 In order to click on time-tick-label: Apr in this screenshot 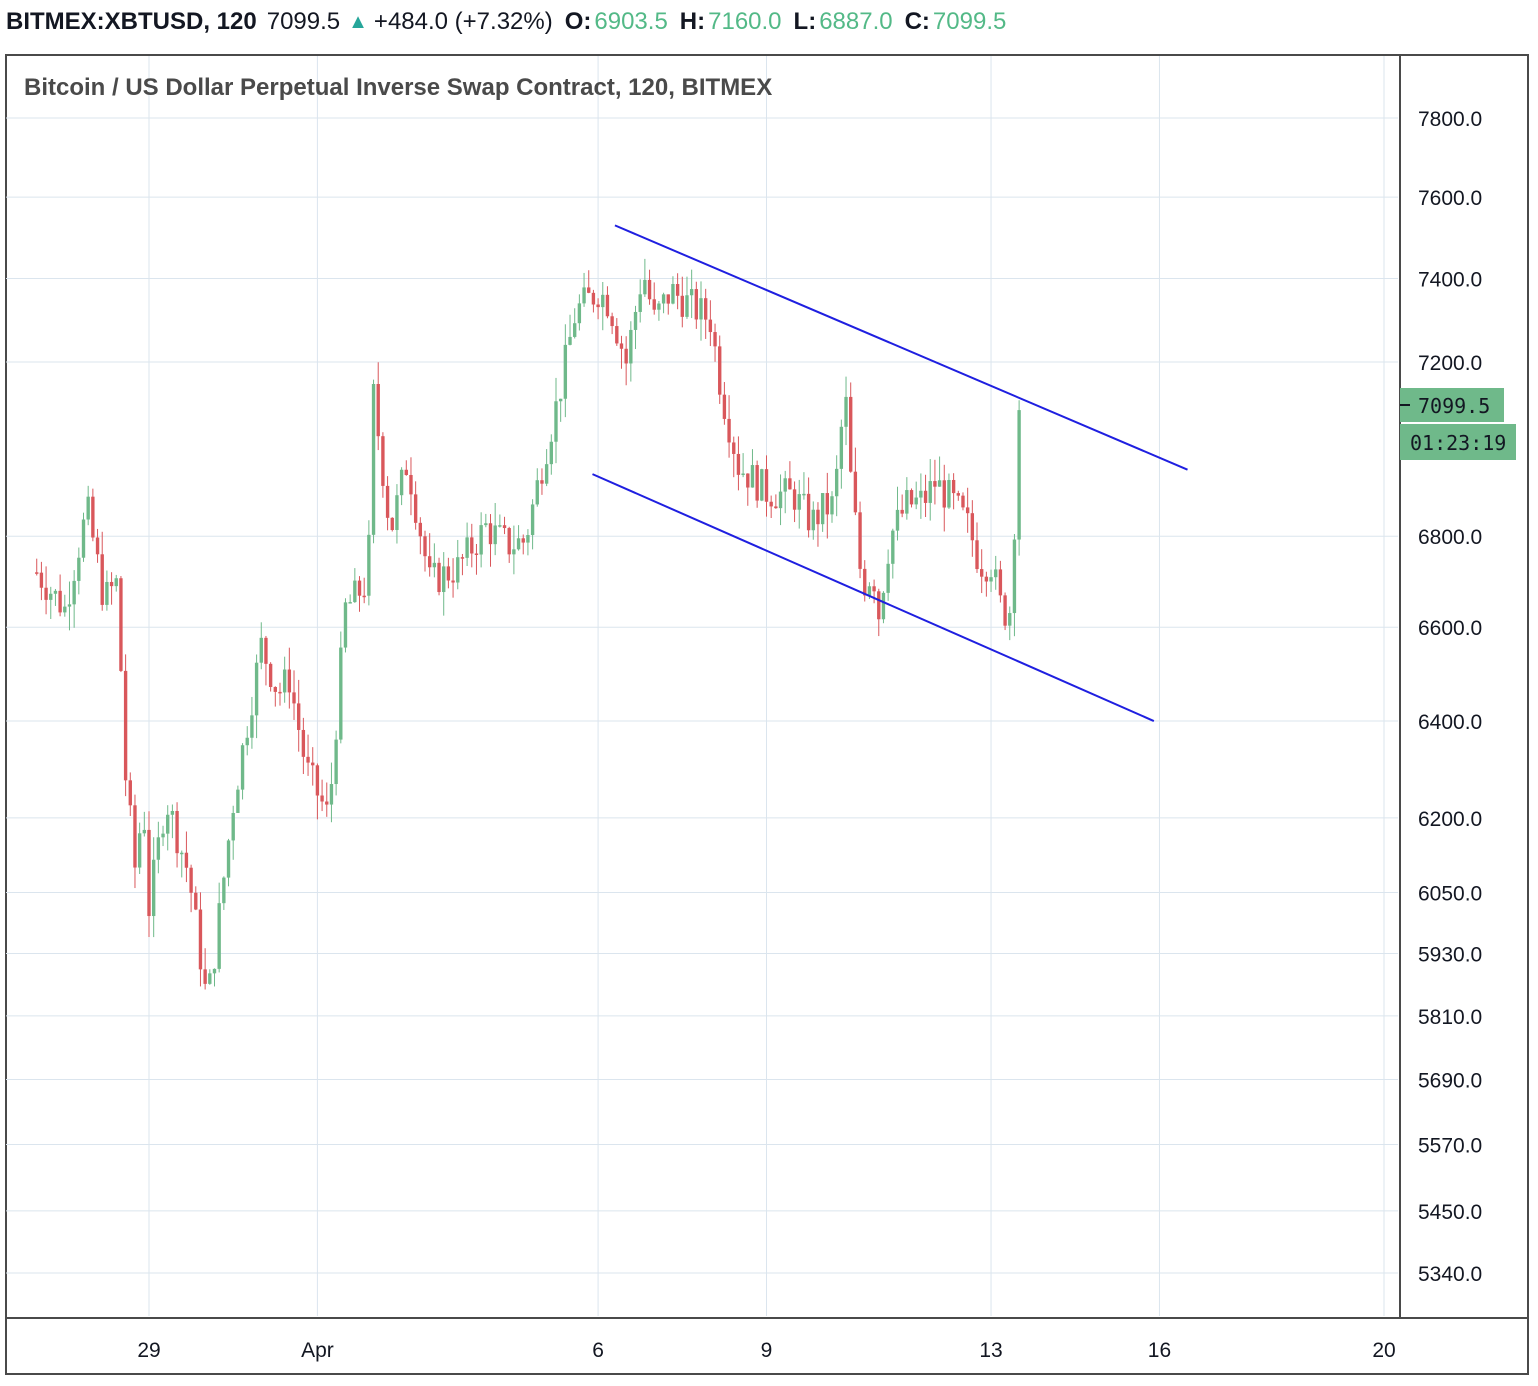, I will do `click(317, 1350)`.